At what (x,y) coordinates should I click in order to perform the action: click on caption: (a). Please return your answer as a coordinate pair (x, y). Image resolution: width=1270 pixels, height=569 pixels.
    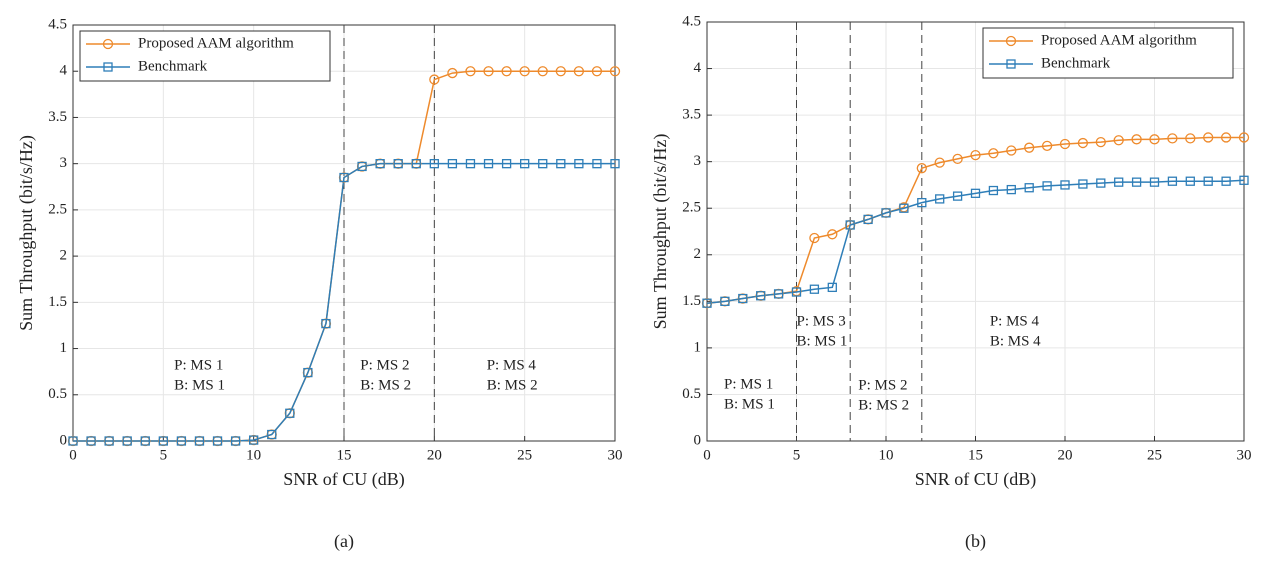
    Looking at the image, I should click on (344, 541).